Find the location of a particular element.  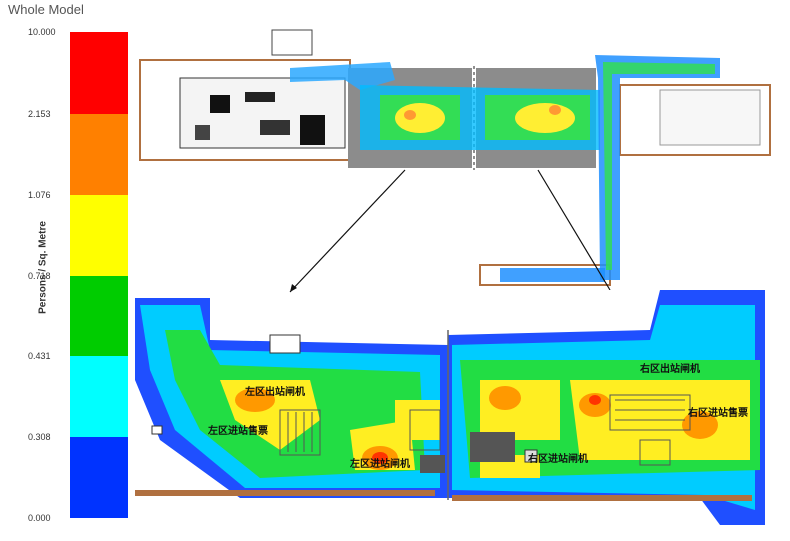

label-left-exit-gates: 左区出站闸机 is located at coordinates (275, 392).